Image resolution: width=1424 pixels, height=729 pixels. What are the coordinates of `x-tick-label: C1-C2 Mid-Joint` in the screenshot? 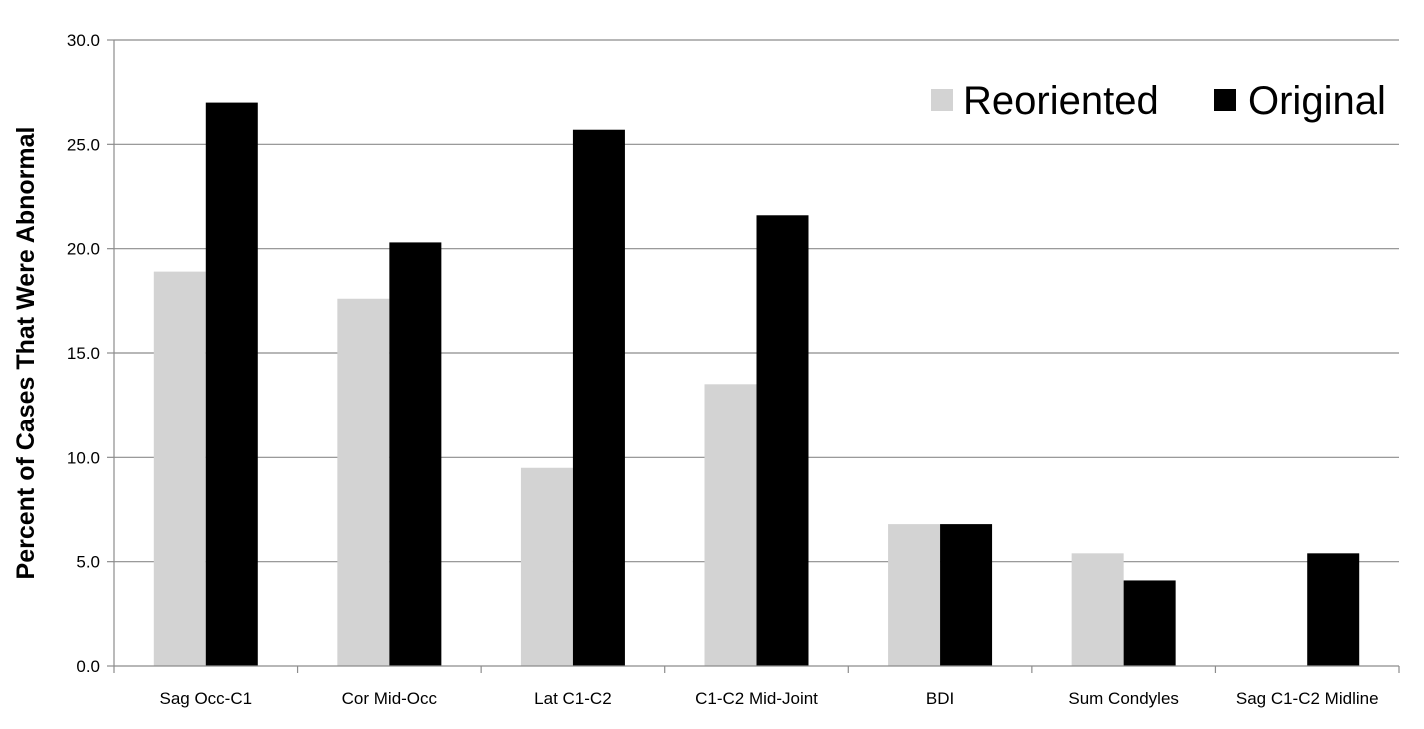 It's located at (756, 698).